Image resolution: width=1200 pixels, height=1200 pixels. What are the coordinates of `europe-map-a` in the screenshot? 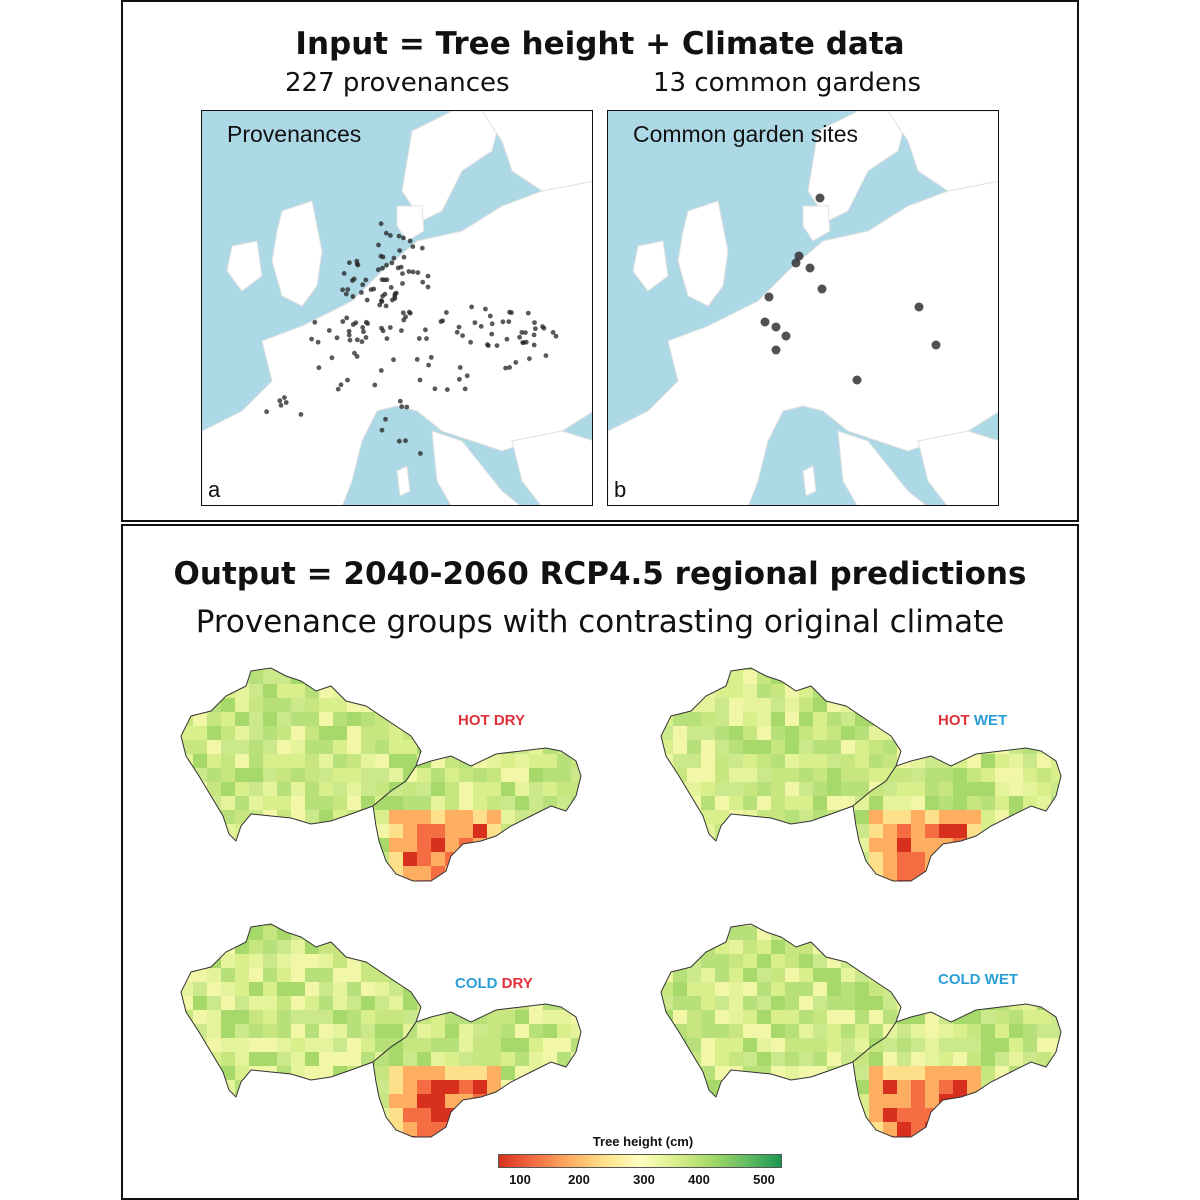 It's located at (397, 308).